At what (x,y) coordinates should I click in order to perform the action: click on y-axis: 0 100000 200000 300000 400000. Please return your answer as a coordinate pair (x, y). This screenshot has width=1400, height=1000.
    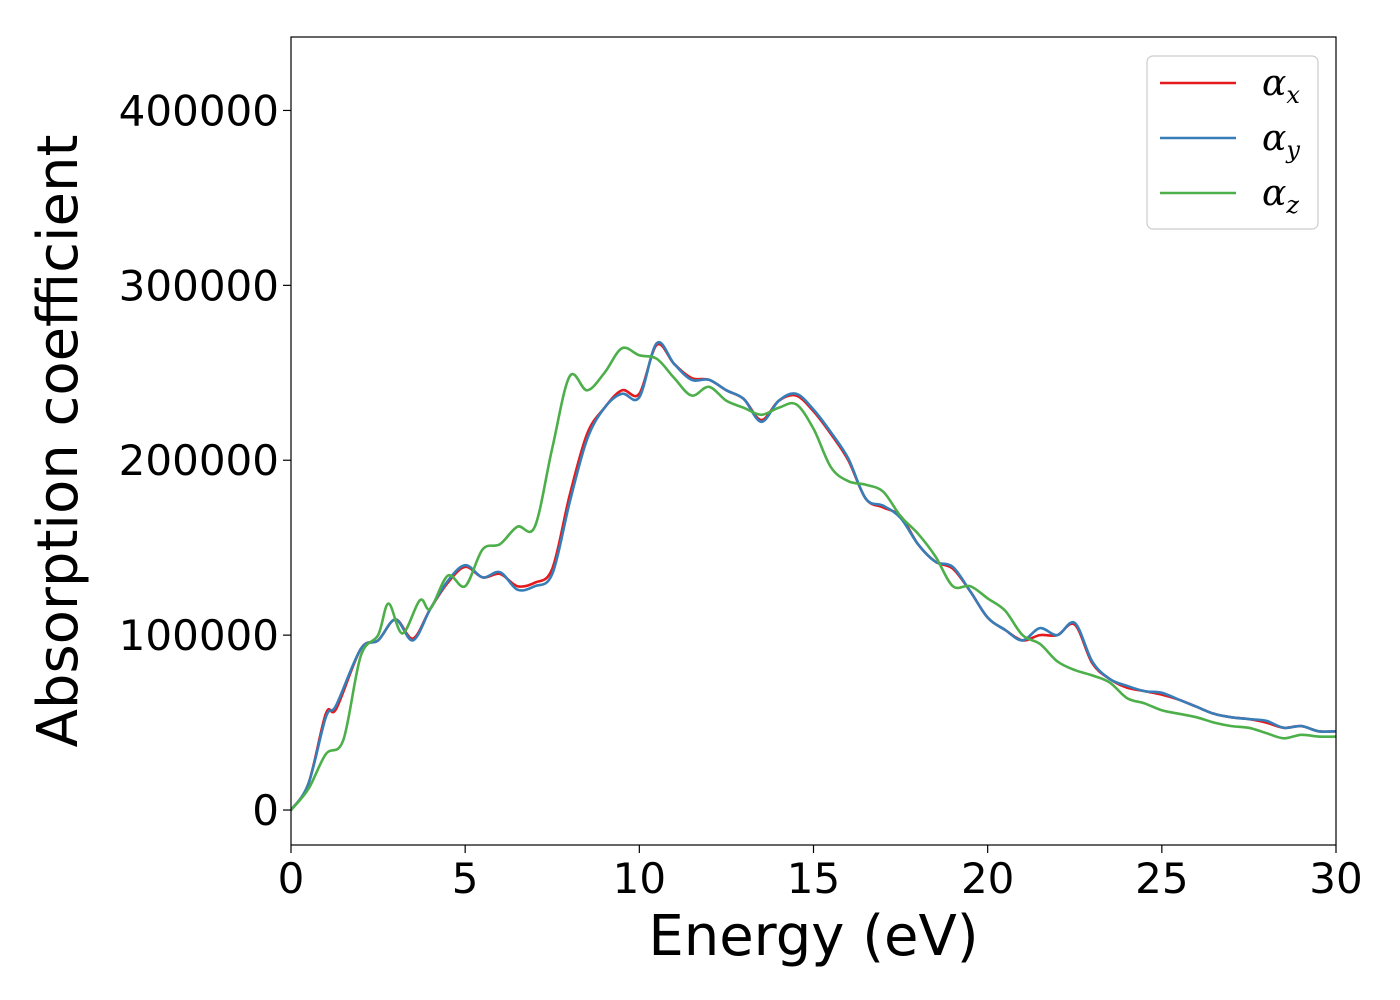
    Looking at the image, I should click on (205, 460).